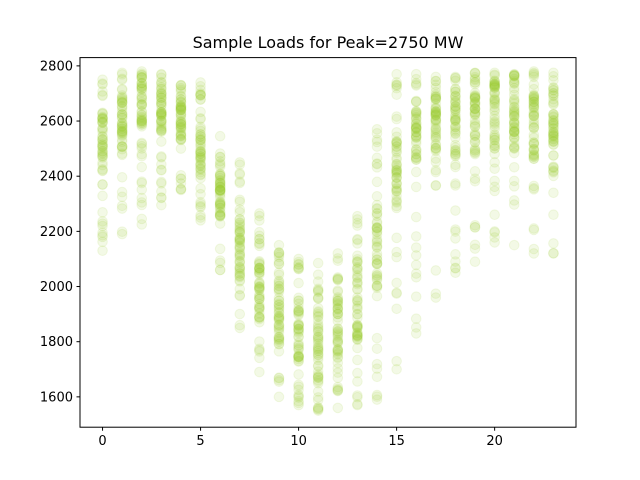 The height and width of the screenshot is (480, 640). Describe the element at coordinates (56, 66) in the screenshot. I see `y-tick-label: 2800` at that location.